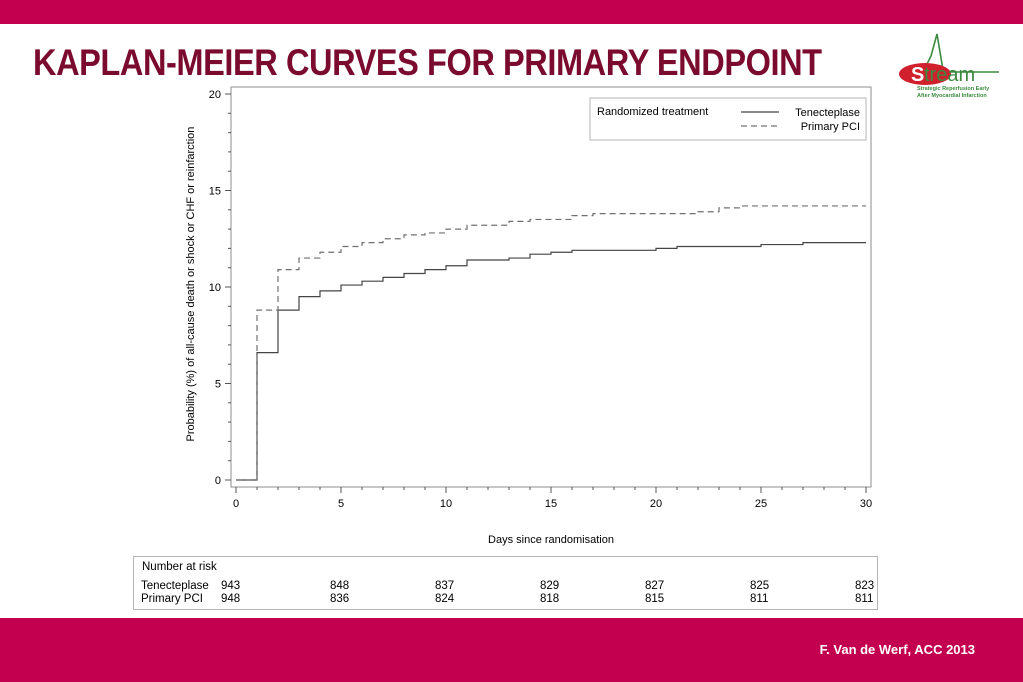 This screenshot has width=1023, height=682. What do you see at coordinates (917, 75) in the screenshot?
I see `svg-text: S` at bounding box center [917, 75].